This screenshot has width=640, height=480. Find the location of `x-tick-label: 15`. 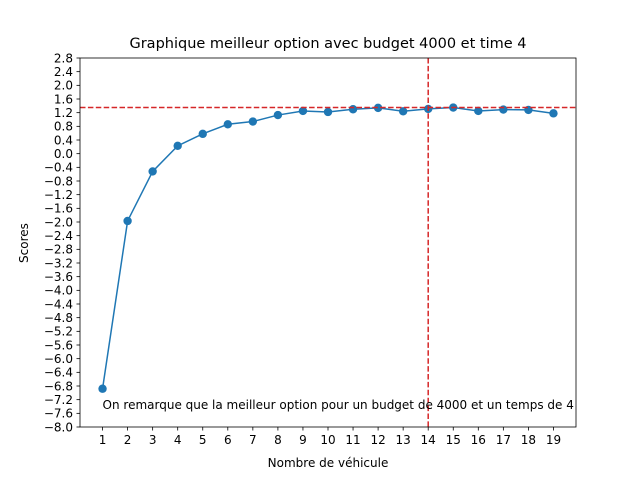

x-tick-label: 15 is located at coordinates (453, 440).